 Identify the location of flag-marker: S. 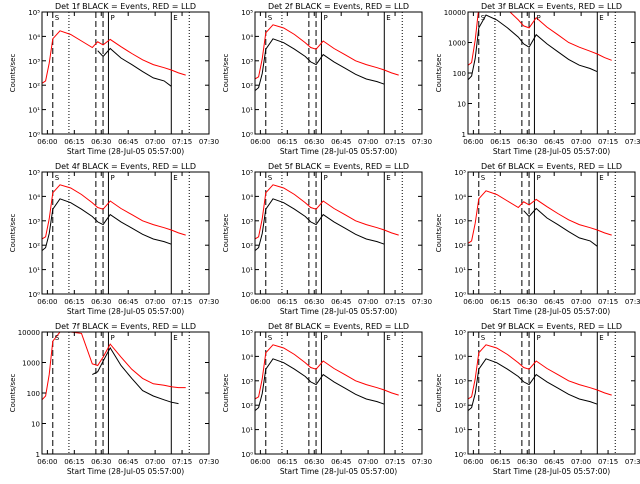
(57, 178).